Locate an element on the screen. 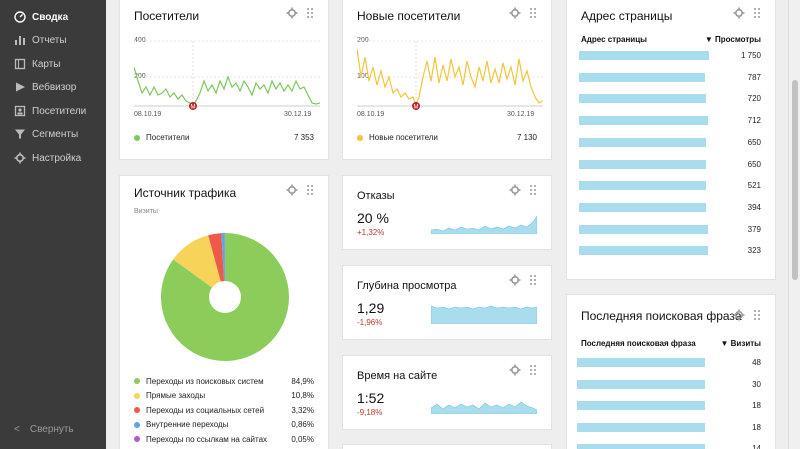 The height and width of the screenshot is (449, 800). collapse-sidebar-button: < Свернуть is located at coordinates (44, 429).